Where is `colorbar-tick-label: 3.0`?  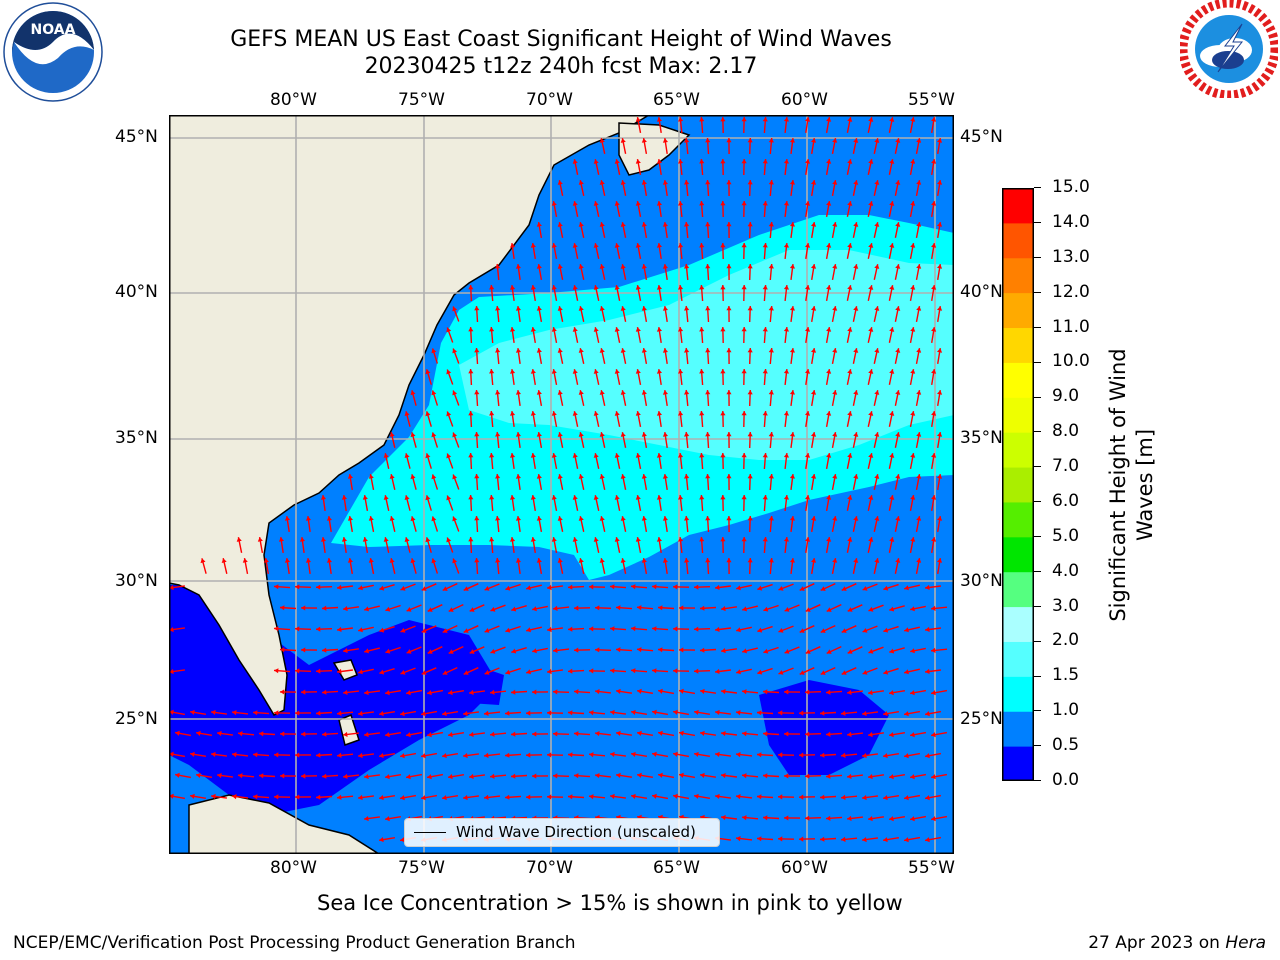
colorbar-tick-label: 3.0 is located at coordinates (1066, 605).